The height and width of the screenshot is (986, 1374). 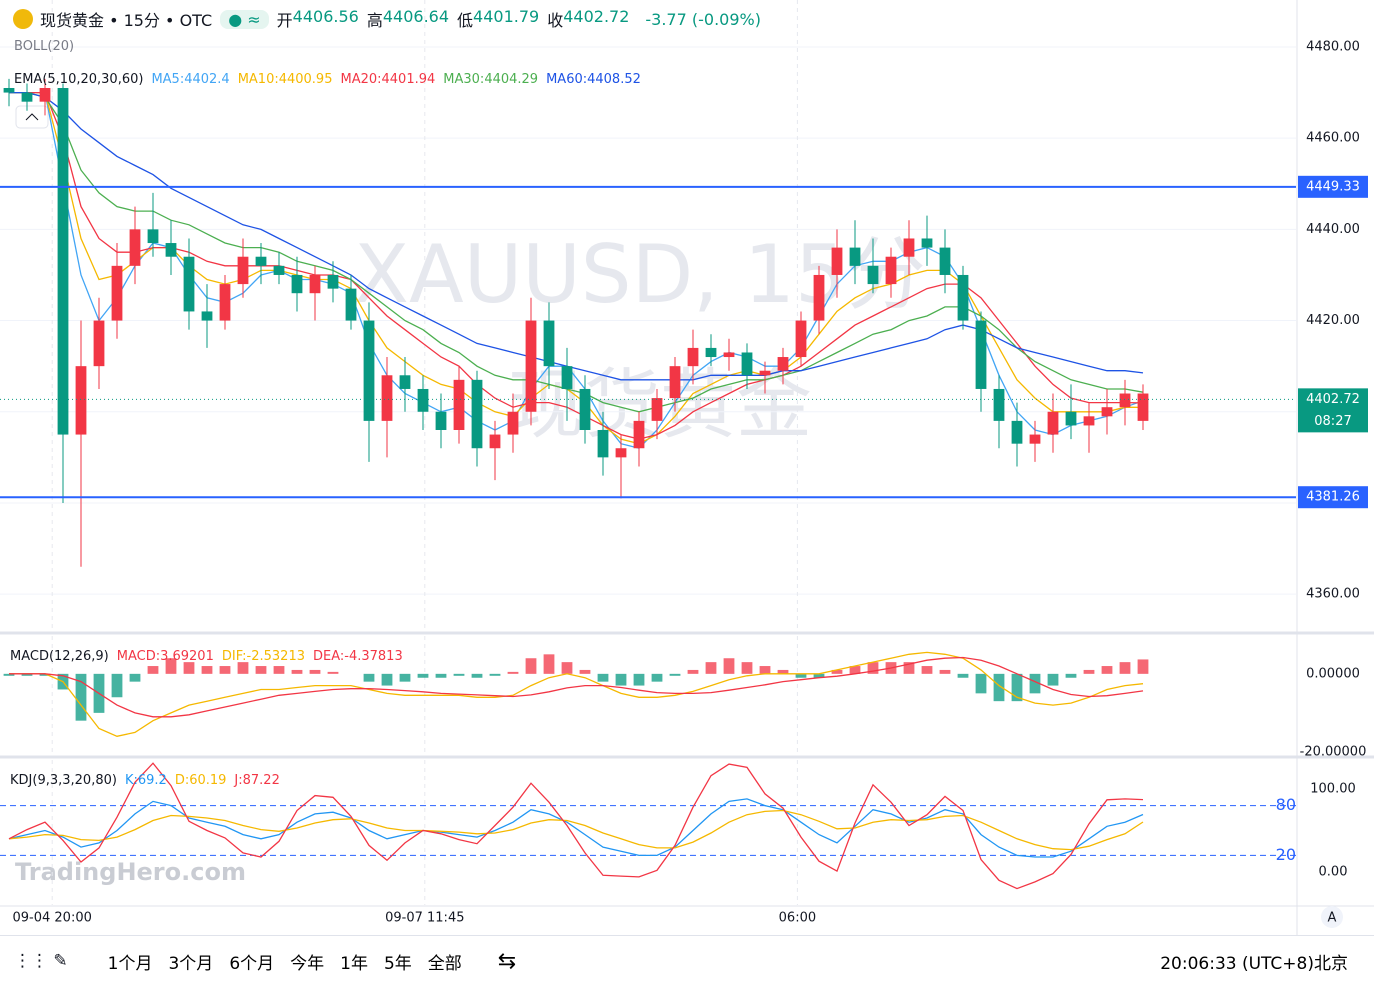 I want to click on y-tick-label: 4440.00, so click(x=1333, y=229).